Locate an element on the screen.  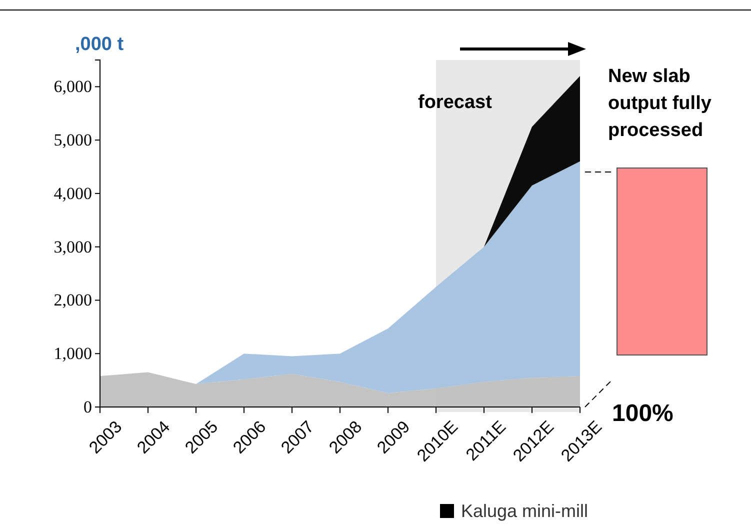
y-tick-label: 3,000 is located at coordinates (73, 246).